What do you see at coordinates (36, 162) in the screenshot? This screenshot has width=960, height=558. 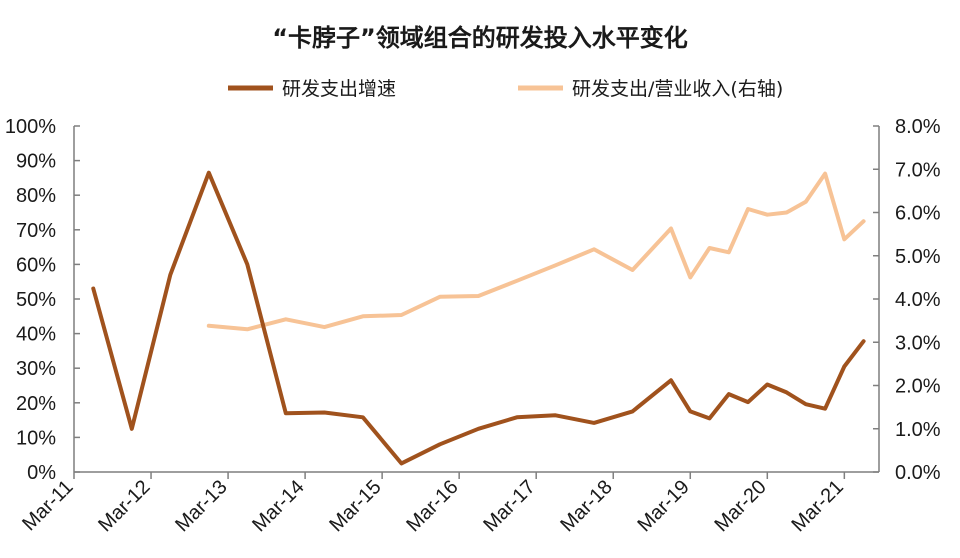 I see `left-tick-label: 90%` at bounding box center [36, 162].